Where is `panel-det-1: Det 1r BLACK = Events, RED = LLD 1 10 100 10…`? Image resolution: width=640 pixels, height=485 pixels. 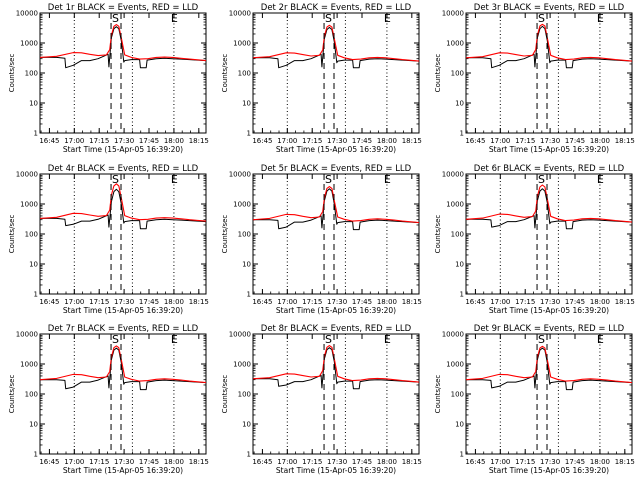 panel-det-1: Det 1r BLACK = Events, RED = LLD 1 10 100 10… is located at coordinates (108, 78).